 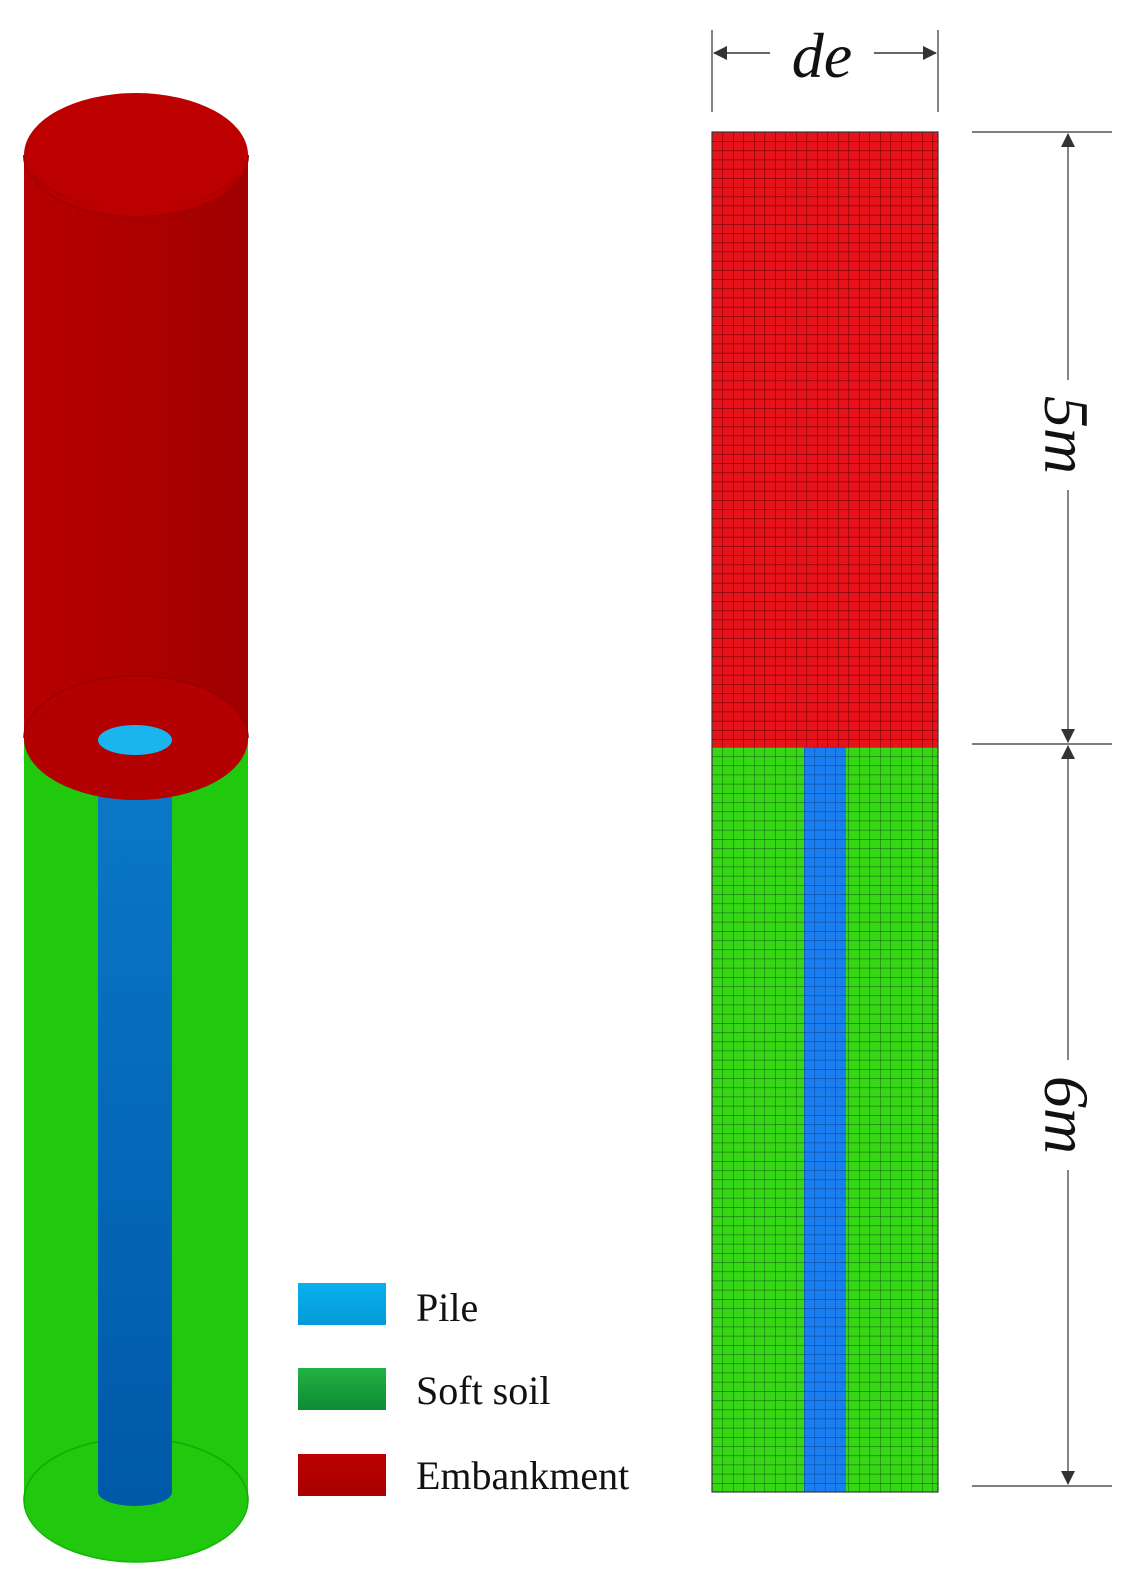 What do you see at coordinates (822, 55) in the screenshot?
I see `width-label: de` at bounding box center [822, 55].